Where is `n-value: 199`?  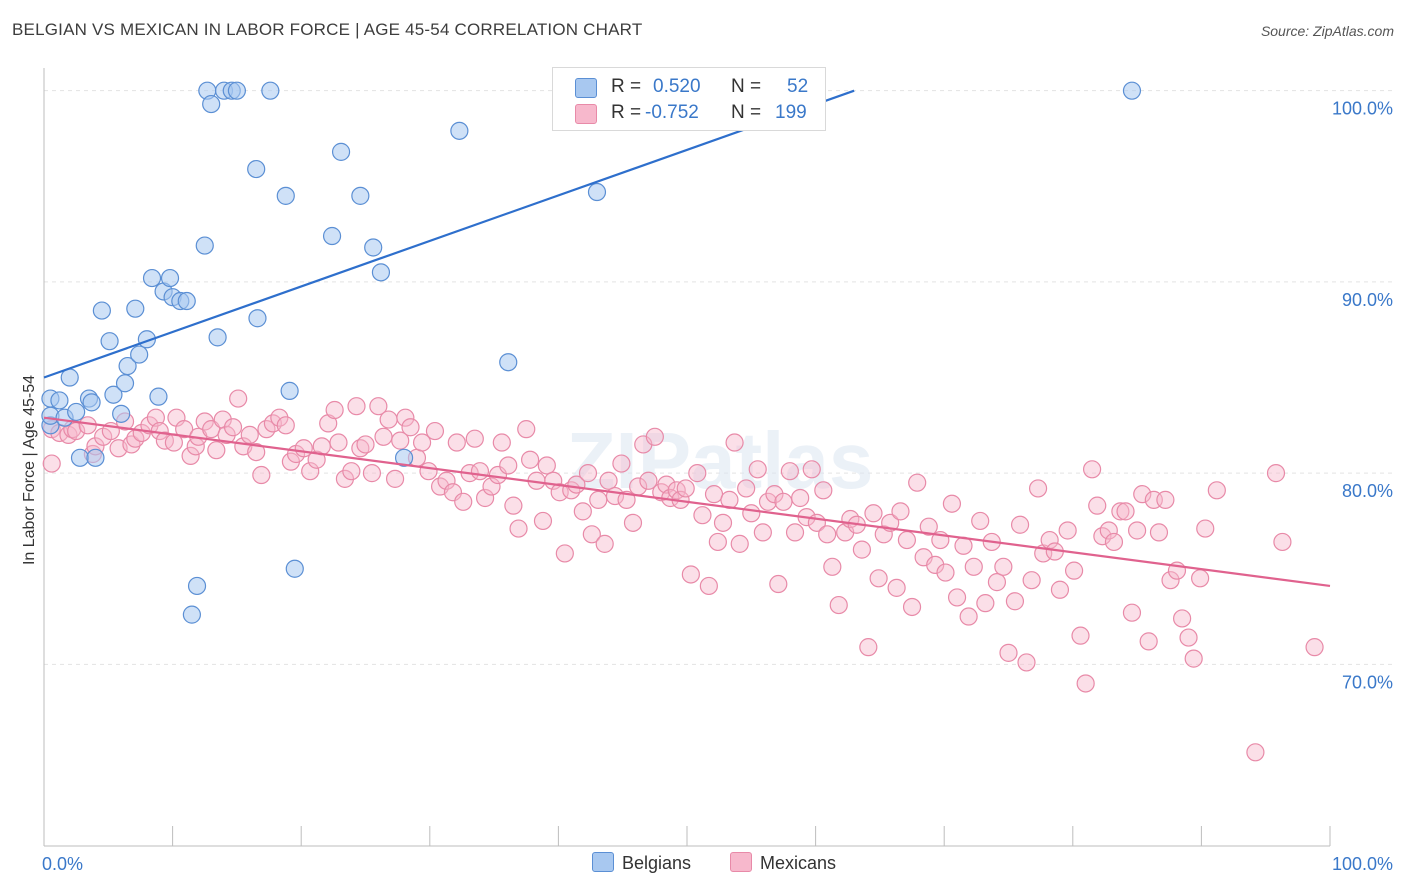 n-value: 199 is located at coordinates (791, 112).